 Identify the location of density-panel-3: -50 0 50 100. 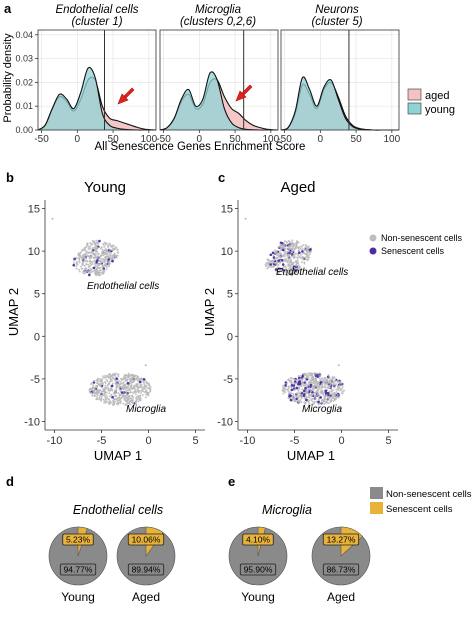
(339, 87).